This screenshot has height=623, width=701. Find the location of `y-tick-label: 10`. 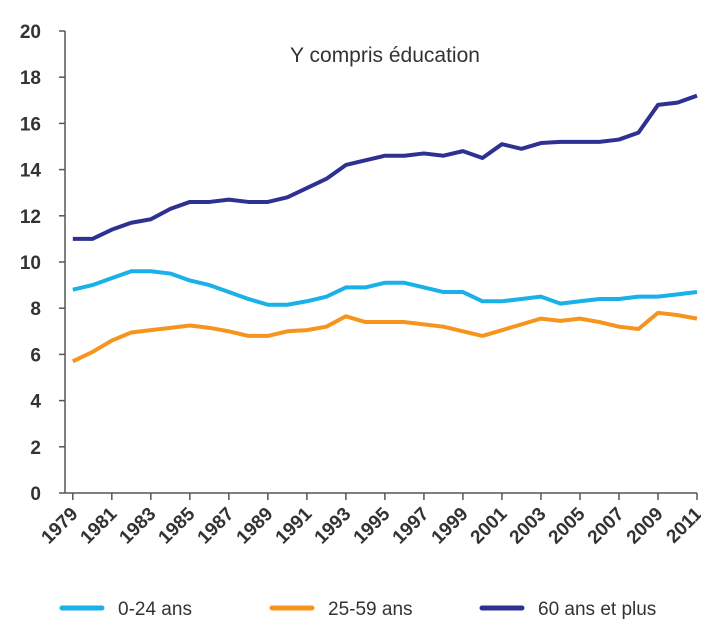

y-tick-label: 10 is located at coordinates (30, 263).